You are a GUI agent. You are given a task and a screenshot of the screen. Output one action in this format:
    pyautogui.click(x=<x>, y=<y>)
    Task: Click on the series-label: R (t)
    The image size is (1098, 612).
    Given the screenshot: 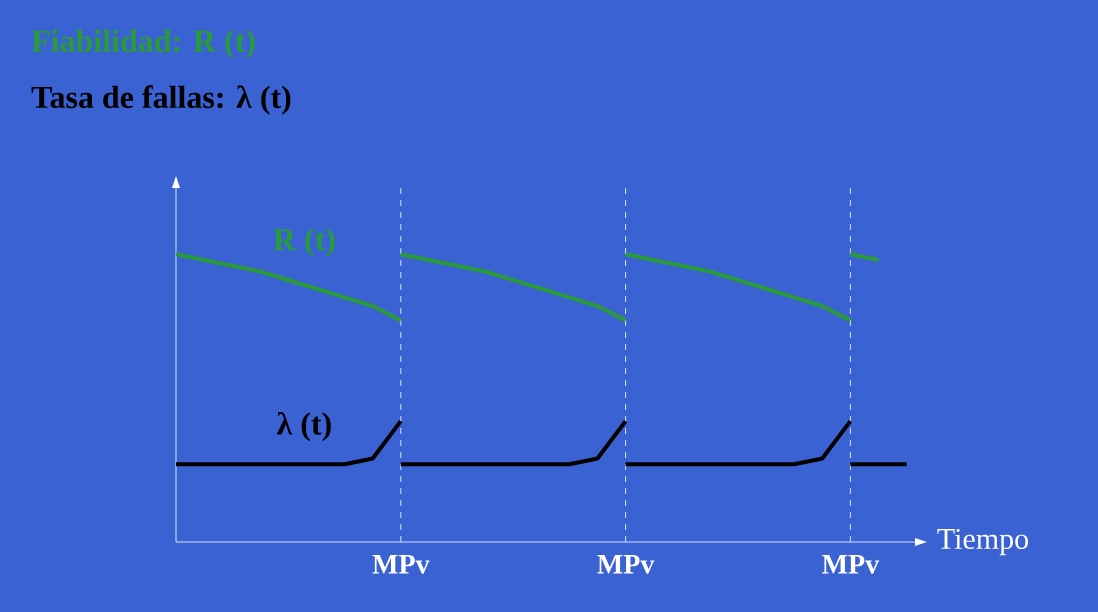 What is the action you would take?
    pyautogui.click(x=304, y=243)
    